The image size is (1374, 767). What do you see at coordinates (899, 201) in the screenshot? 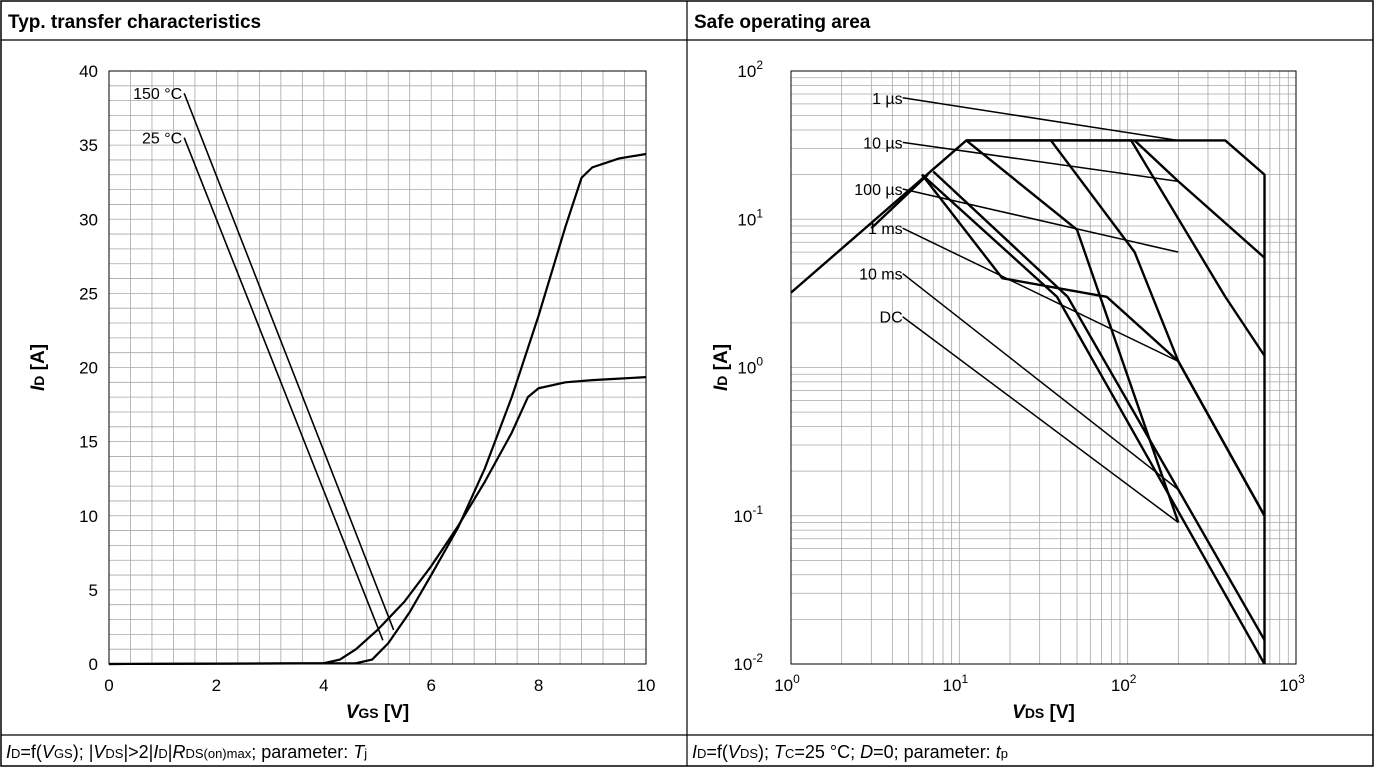
I see `soa-curve-dc` at bounding box center [899, 201].